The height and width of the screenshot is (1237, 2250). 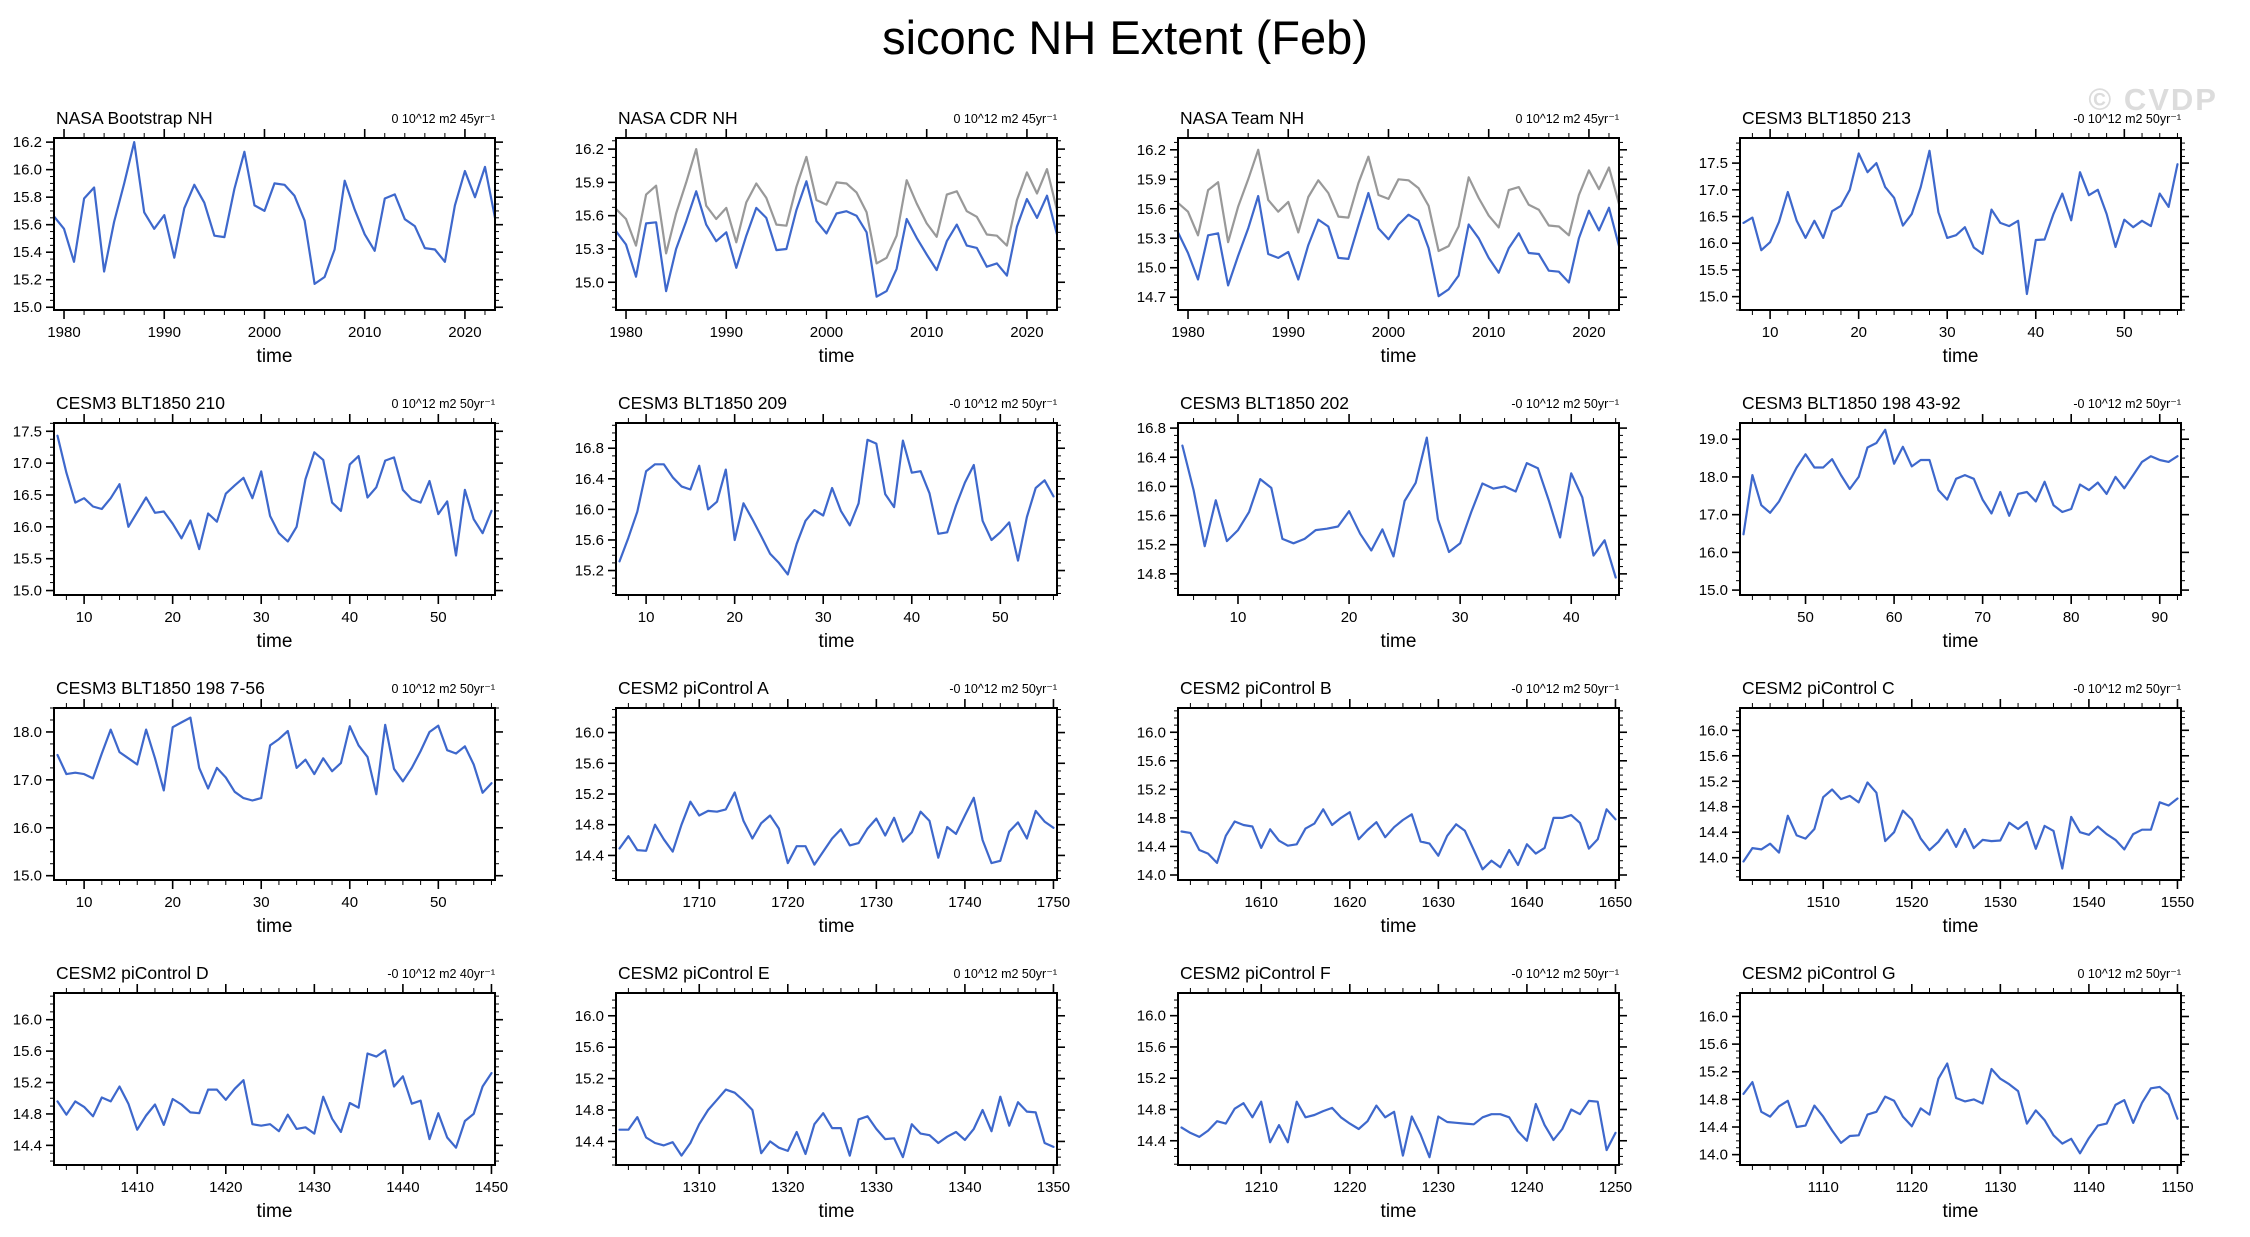 What do you see at coordinates (1982, 617) in the screenshot?
I see `x-tick-label: 70` at bounding box center [1982, 617].